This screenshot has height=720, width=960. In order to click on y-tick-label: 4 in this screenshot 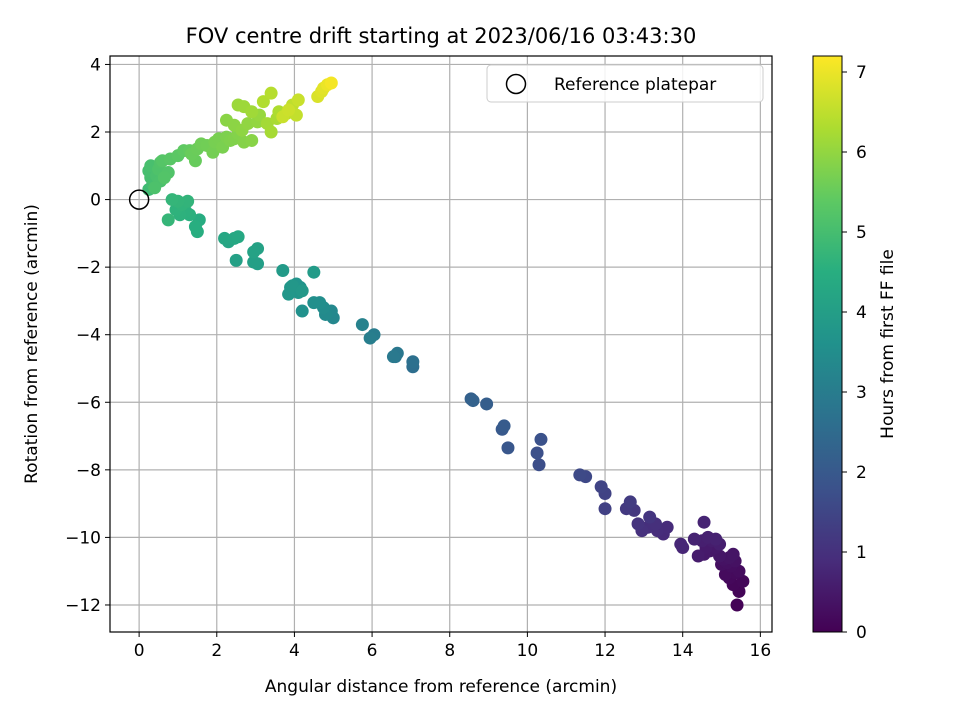, I will do `click(95, 65)`.